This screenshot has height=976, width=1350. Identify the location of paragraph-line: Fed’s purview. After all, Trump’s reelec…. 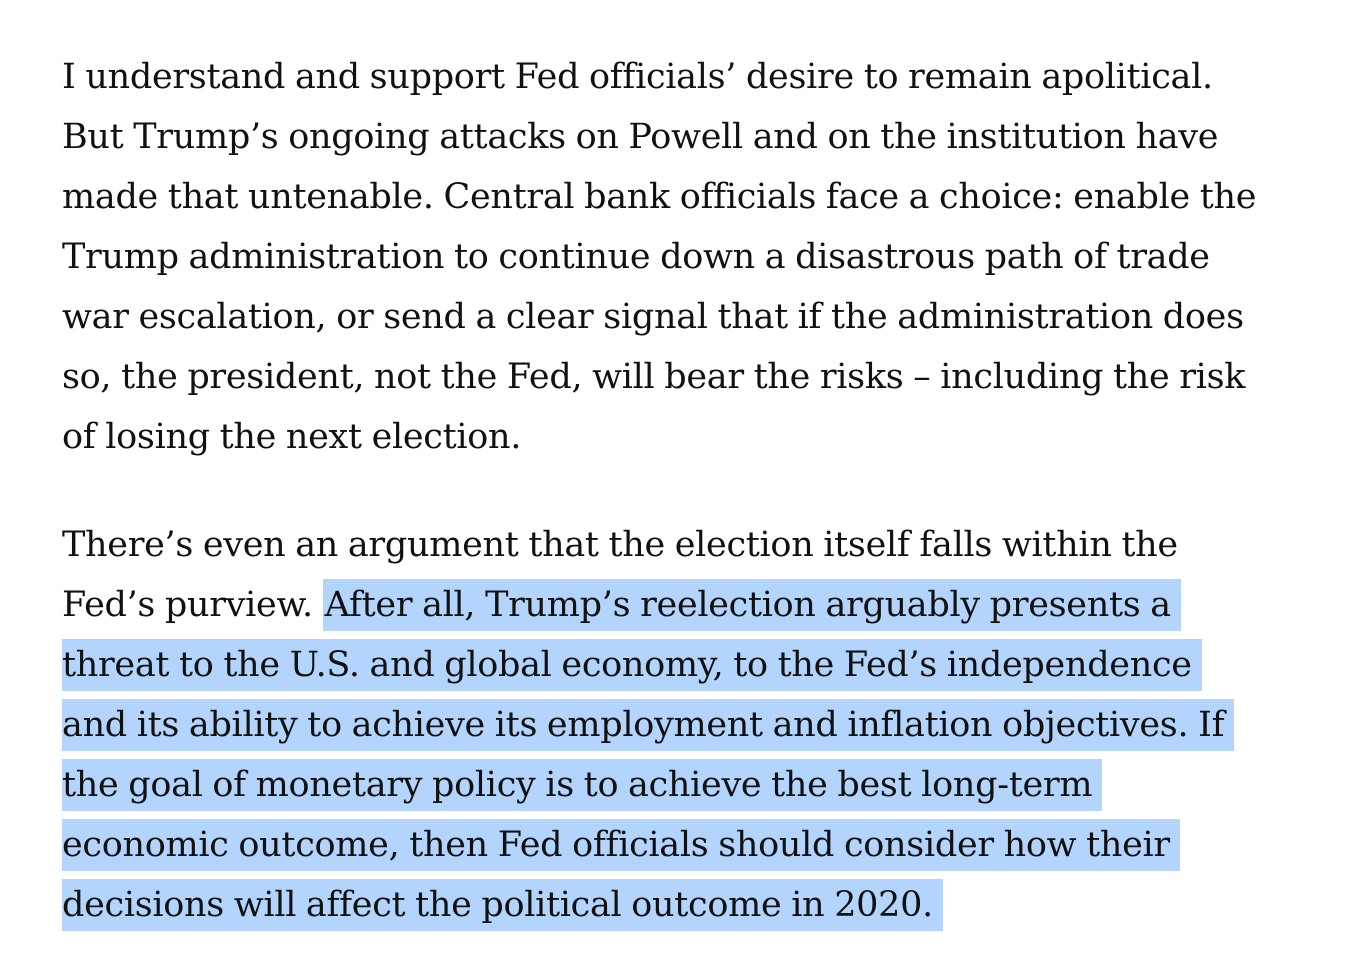
(687, 605).